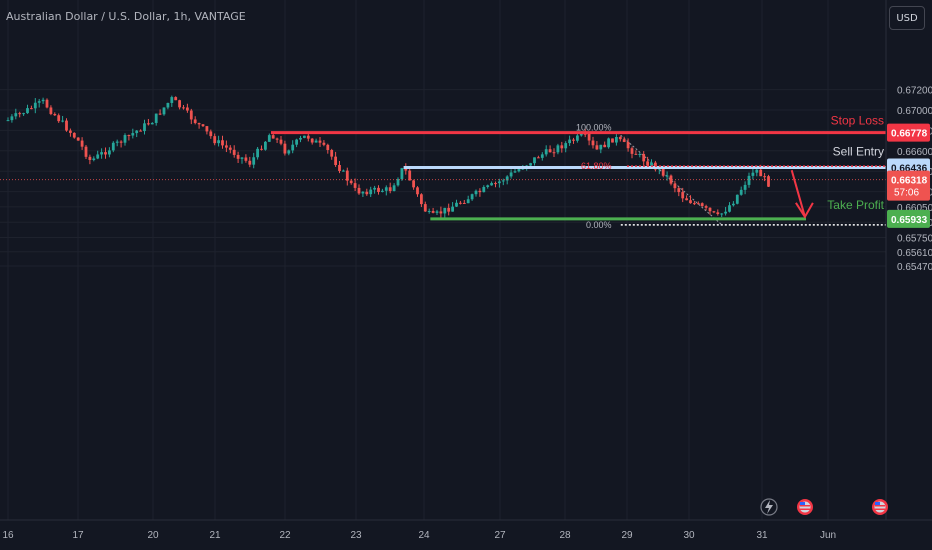 The image size is (932, 550). I want to click on price-tick-label: 0.67000, so click(914, 111).